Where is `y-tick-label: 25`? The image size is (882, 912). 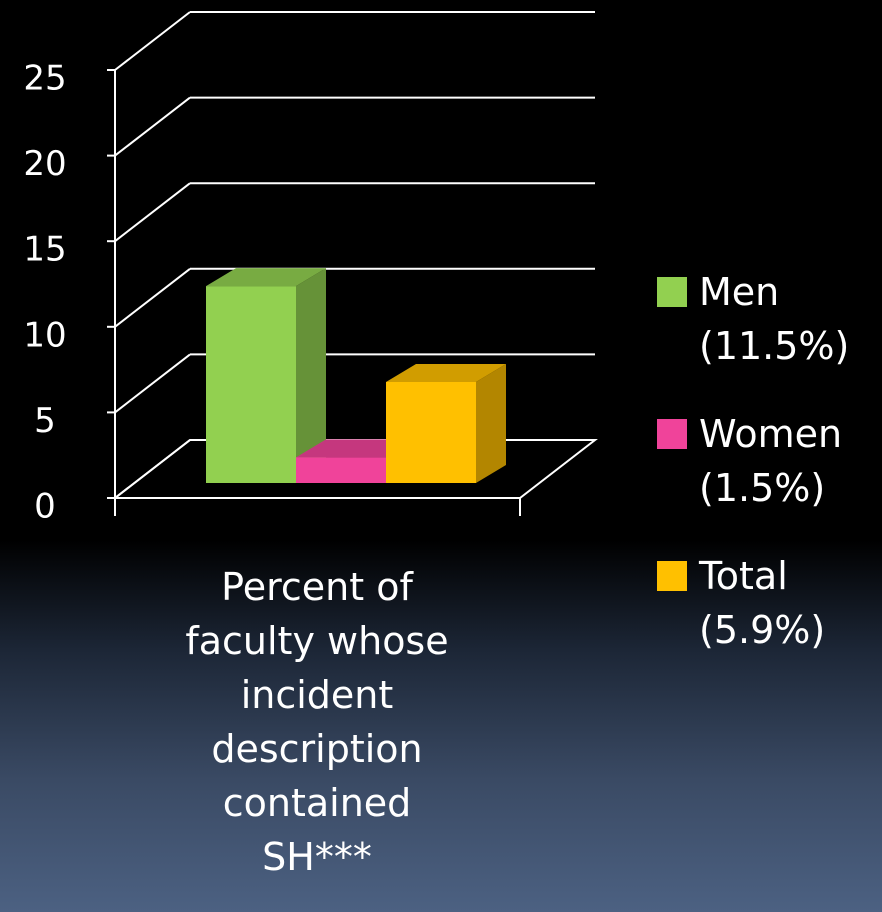 y-tick-label: 25 is located at coordinates (44, 79).